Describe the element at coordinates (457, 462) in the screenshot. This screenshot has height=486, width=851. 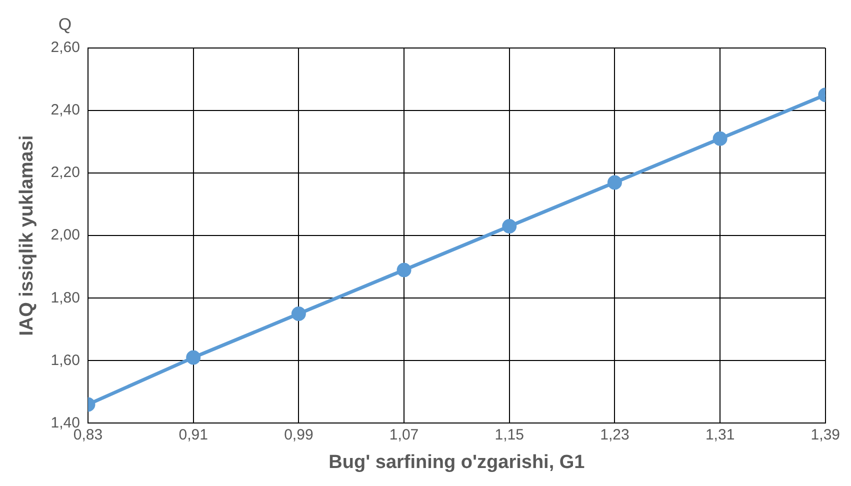
I see `x-axis-title: Bug' sarfining o'zgarishi, G1` at that location.